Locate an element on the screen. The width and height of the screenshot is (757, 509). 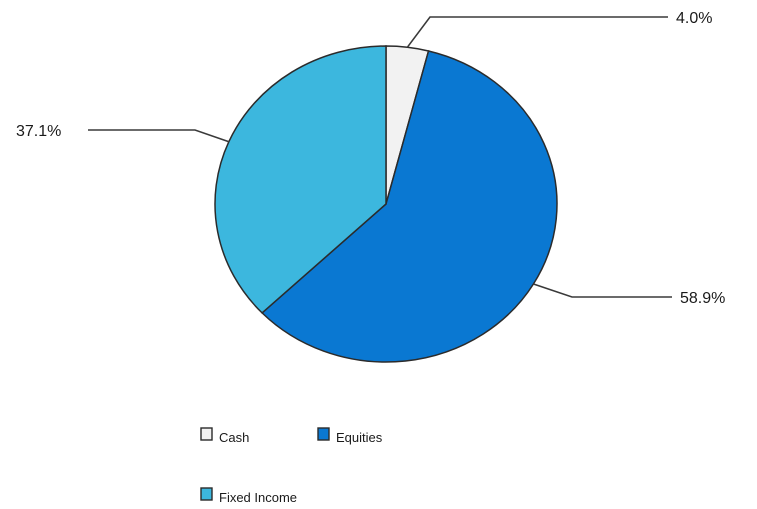
legend-item-fixed-income: Fixed Income is located at coordinates (248, 496).